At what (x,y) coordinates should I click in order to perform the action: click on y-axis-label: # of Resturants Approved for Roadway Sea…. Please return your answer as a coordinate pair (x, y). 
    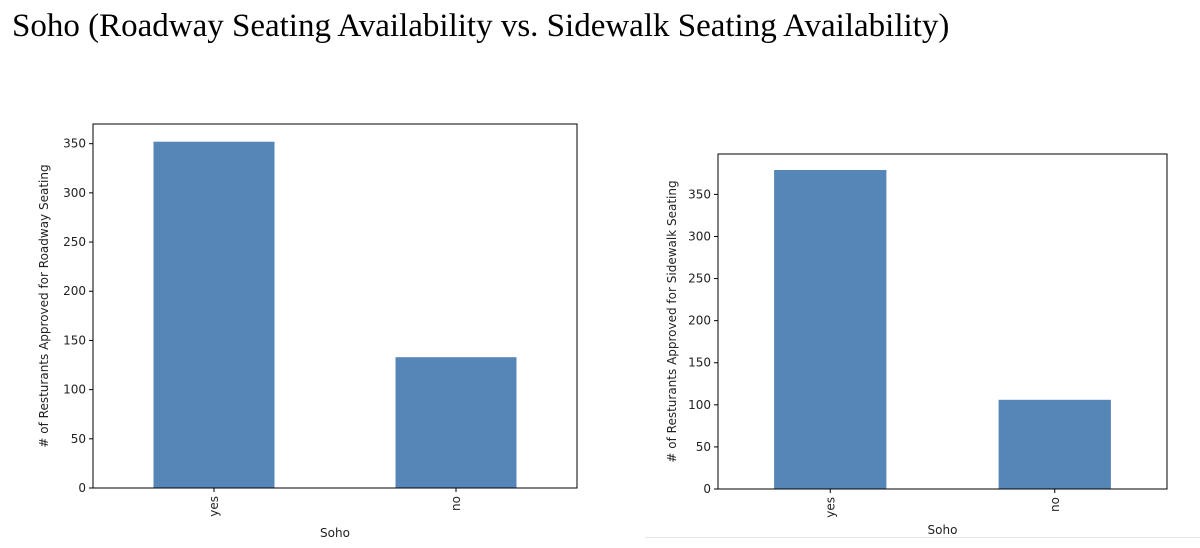
    Looking at the image, I should click on (44, 305).